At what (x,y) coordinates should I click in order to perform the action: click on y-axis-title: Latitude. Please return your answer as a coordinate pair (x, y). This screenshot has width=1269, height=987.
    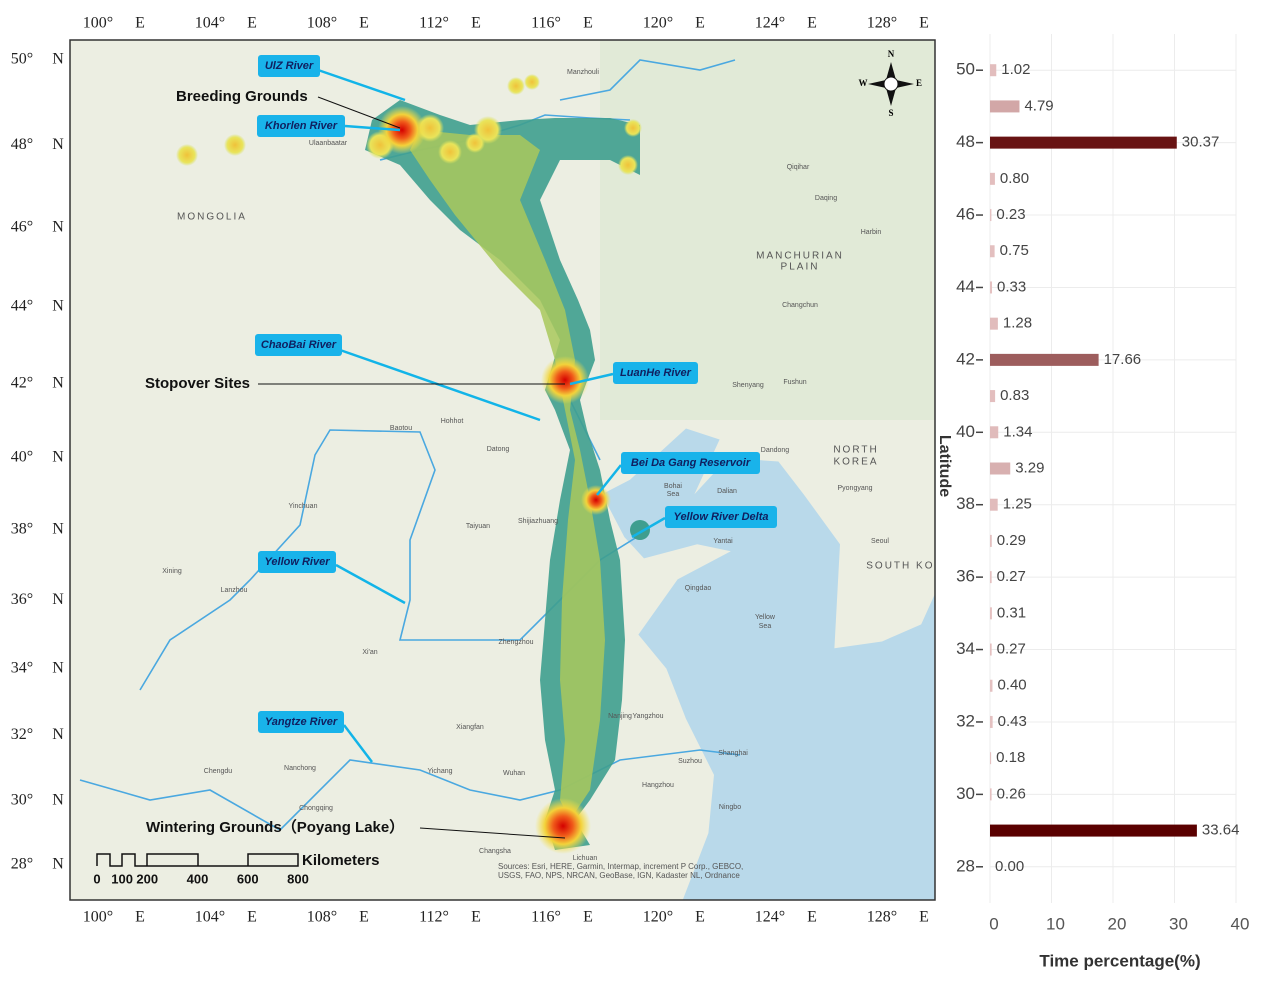
    Looking at the image, I should click on (944, 466).